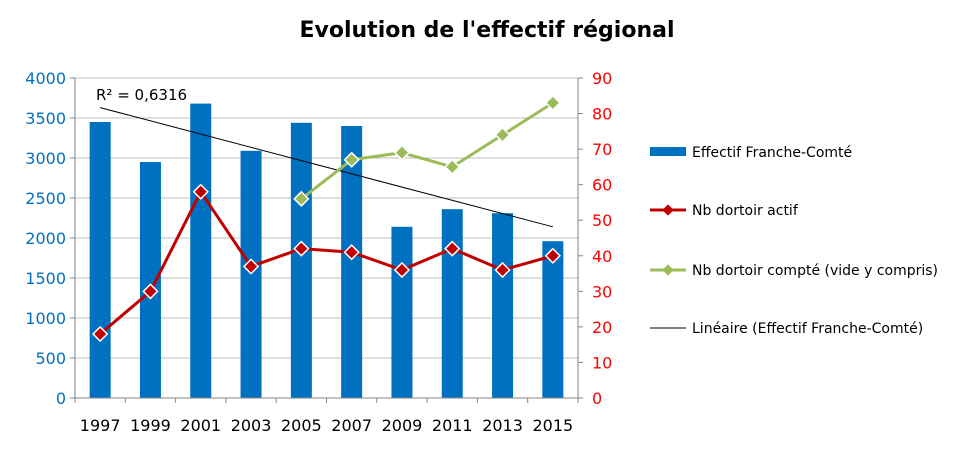 Image resolution: width=974 pixels, height=451 pixels. Describe the element at coordinates (502, 425) in the screenshot. I see `x-axis-tick-label: 2013` at that location.